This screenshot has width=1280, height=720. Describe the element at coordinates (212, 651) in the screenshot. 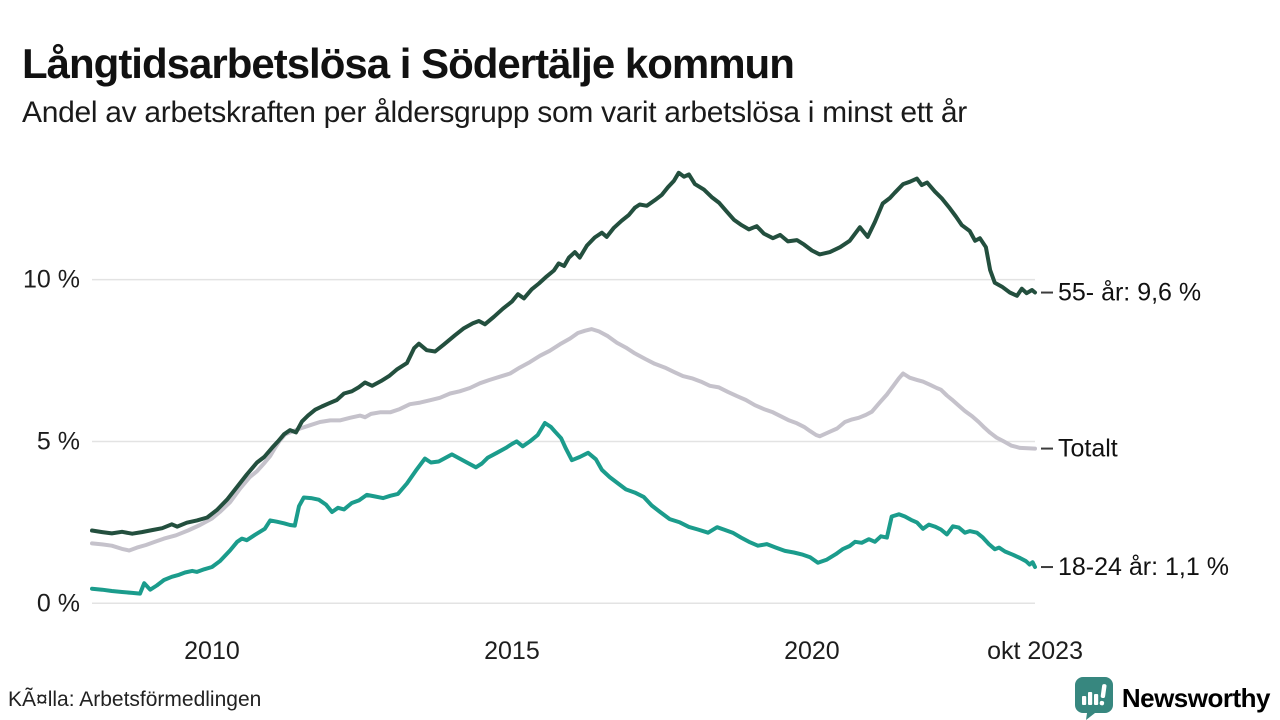

I see `x-axis-tick-label: 2010` at that location.